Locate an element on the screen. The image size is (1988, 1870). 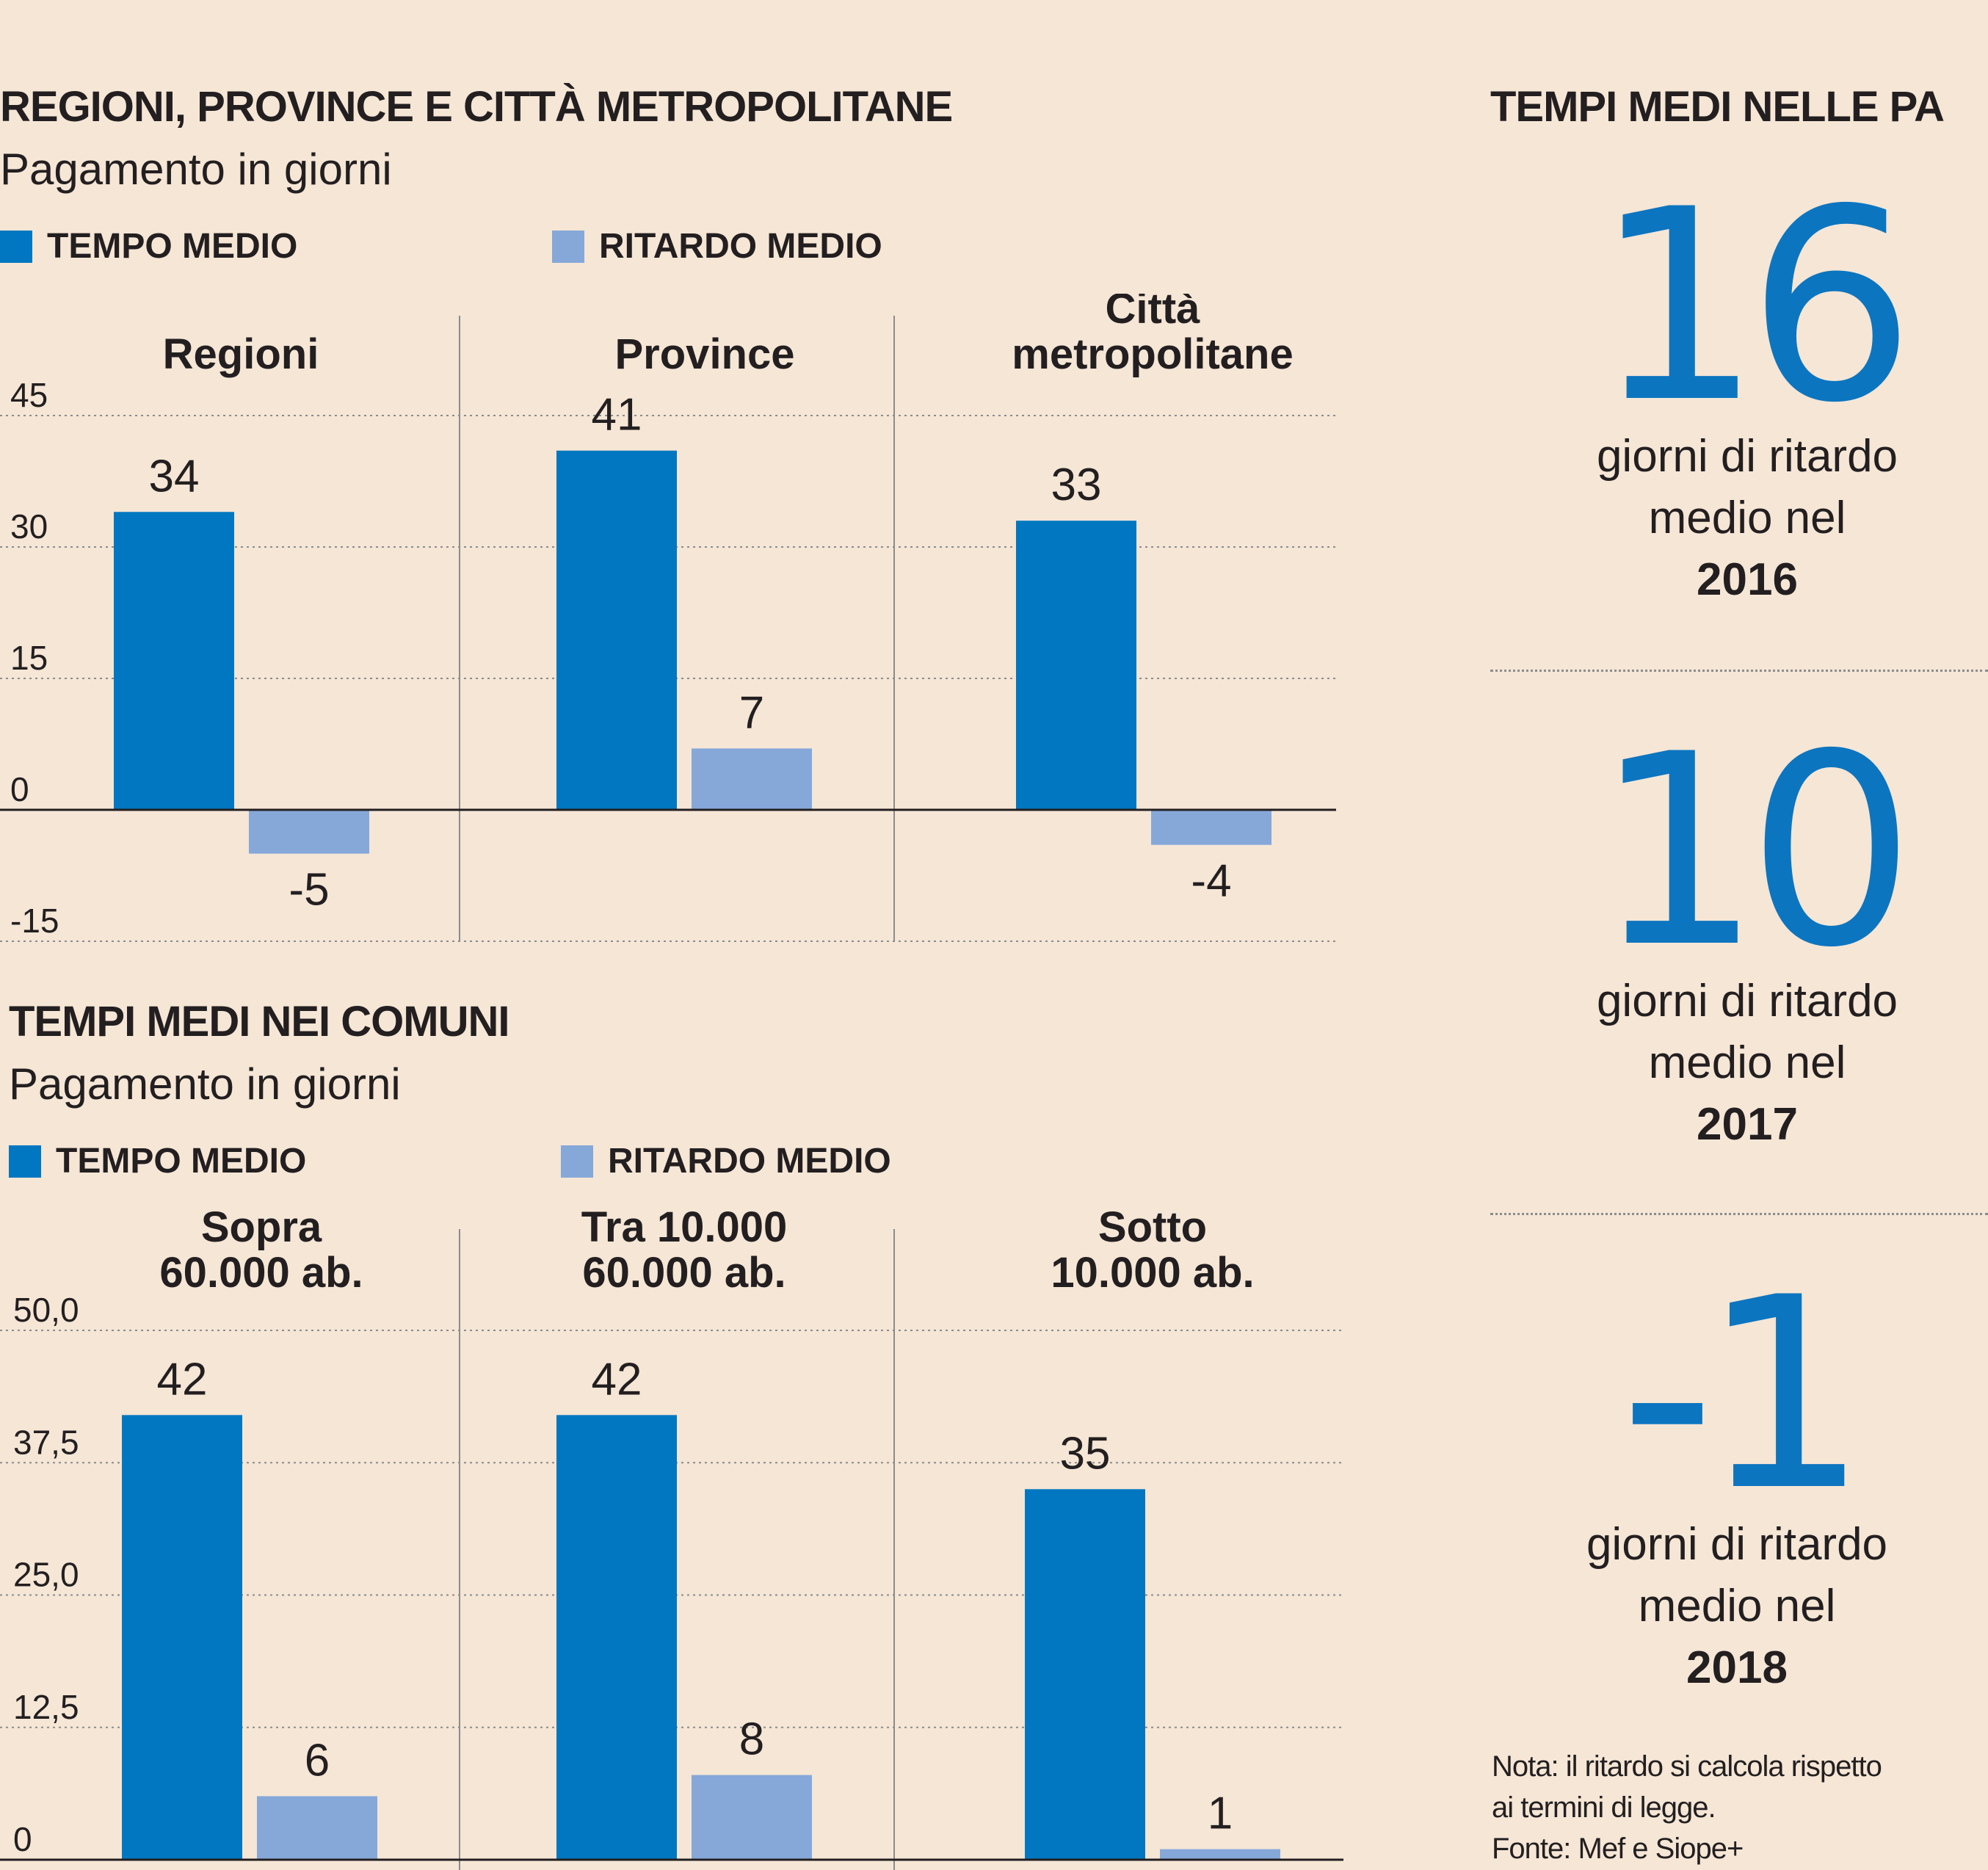
stat-caption-2018: giorni di ritardo medio nel 2018 is located at coordinates (1739, 1607).